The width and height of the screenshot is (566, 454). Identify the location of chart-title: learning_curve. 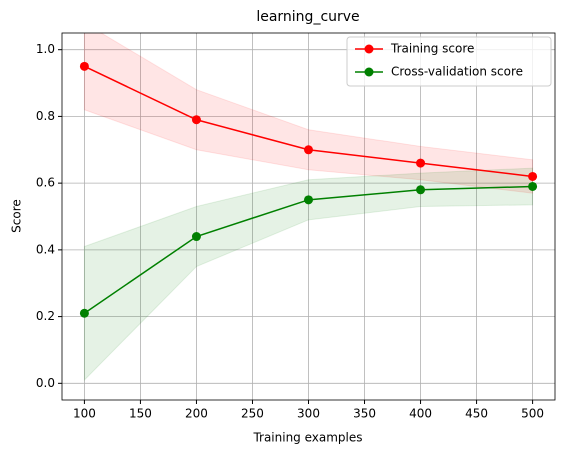
(307, 17).